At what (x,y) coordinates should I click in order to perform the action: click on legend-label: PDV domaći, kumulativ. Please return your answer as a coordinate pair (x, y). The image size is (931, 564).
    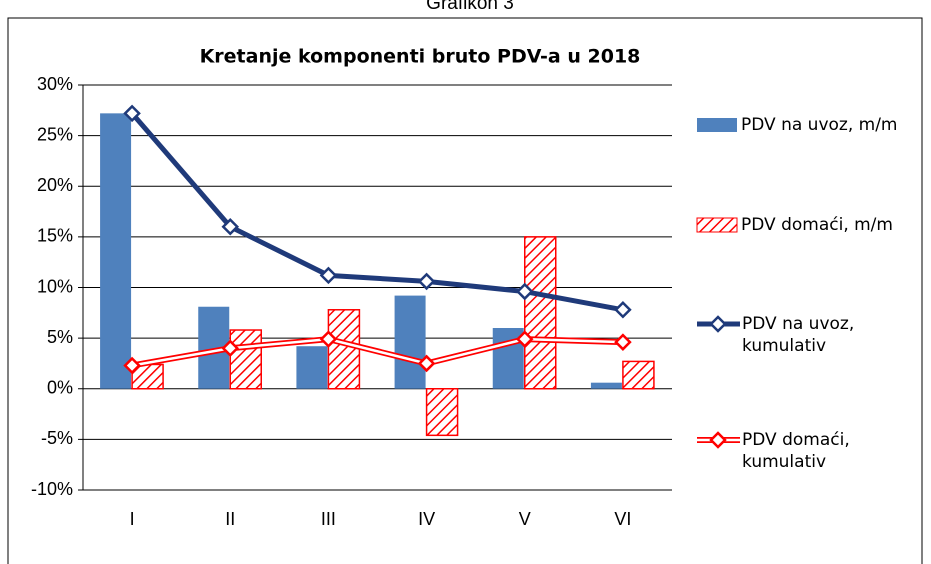
    Looking at the image, I should click on (796, 451).